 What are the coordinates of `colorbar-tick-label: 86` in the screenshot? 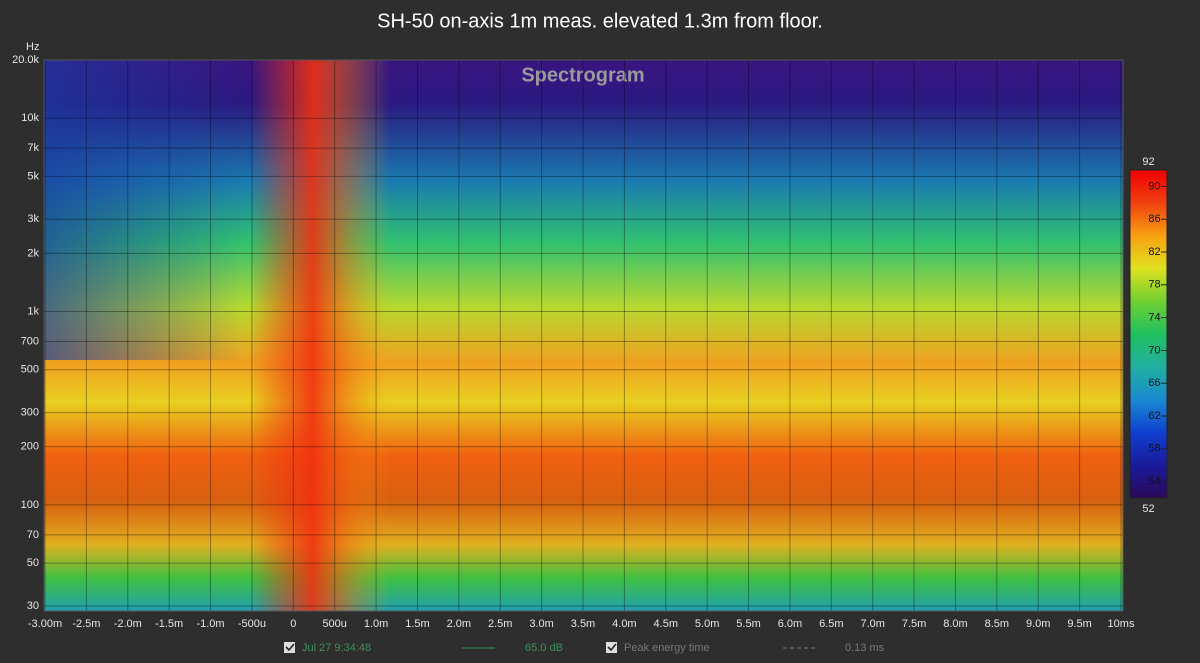 It's located at (1154, 219).